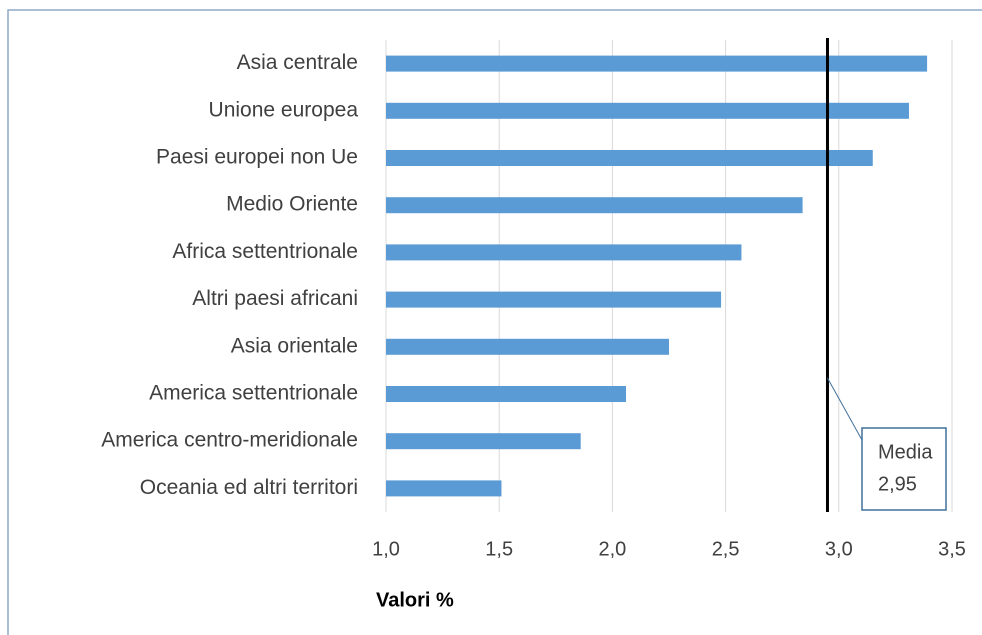 This screenshot has width=982, height=635. What do you see at coordinates (612, 549) in the screenshot?
I see `x-tick-label: 2,0` at bounding box center [612, 549].